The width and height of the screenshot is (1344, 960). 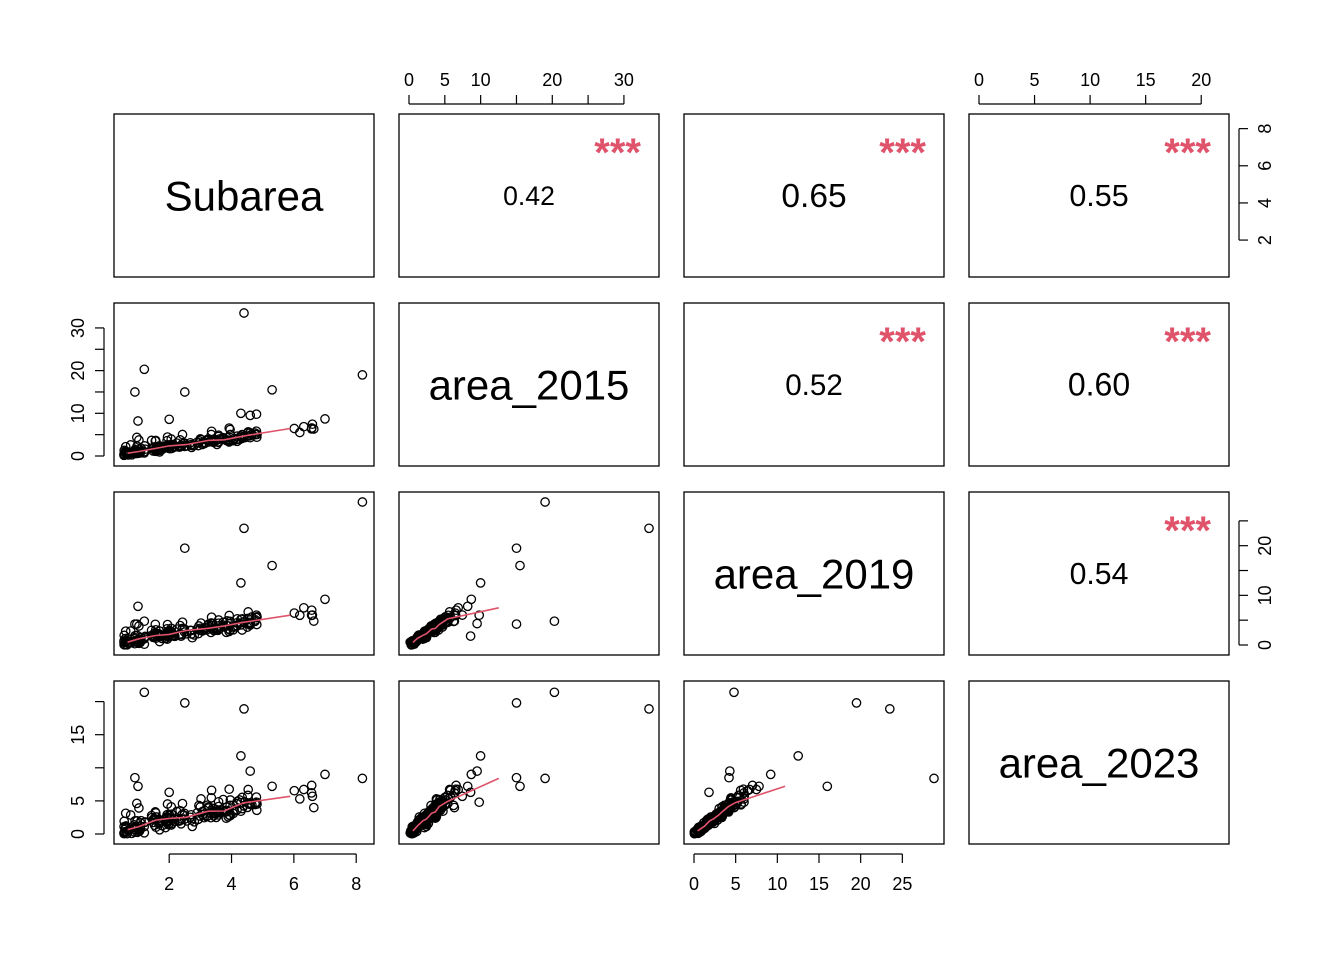 What do you see at coordinates (232, 884) in the screenshot?
I see `tick-label: 4` at bounding box center [232, 884].